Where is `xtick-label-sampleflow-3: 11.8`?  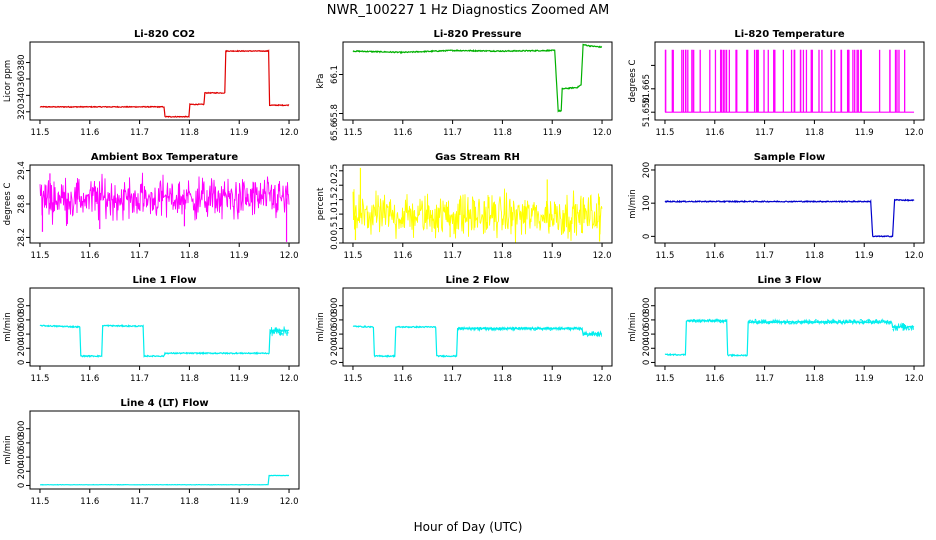
xtick-label-sampleflow-3: 11.8 is located at coordinates (814, 256).